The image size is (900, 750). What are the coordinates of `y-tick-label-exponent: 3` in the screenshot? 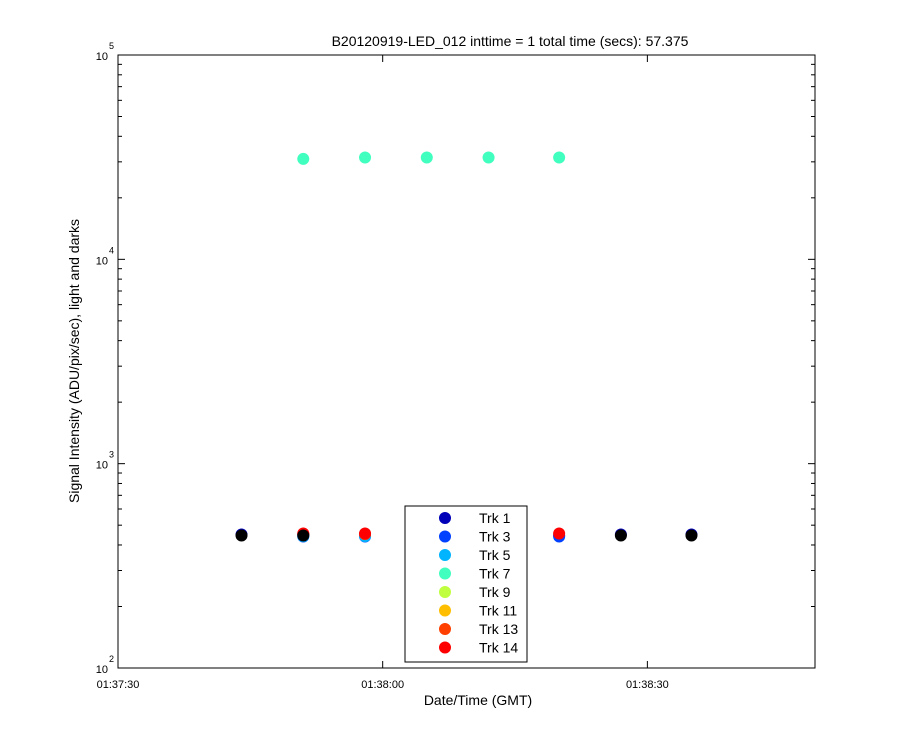 It's located at (111, 455).